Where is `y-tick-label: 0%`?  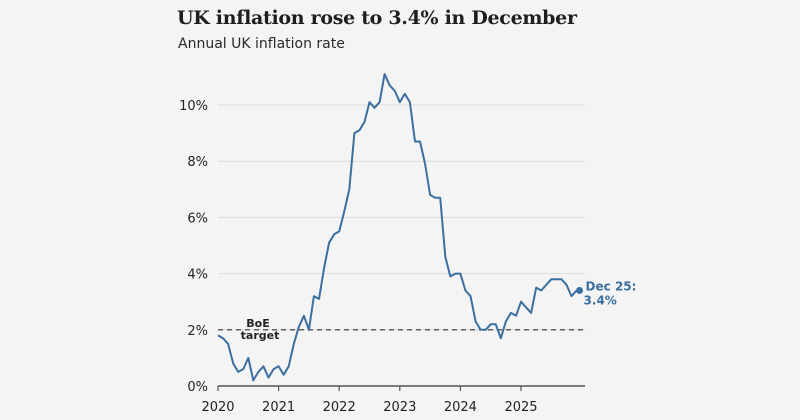
y-tick-label: 0% is located at coordinates (197, 387).